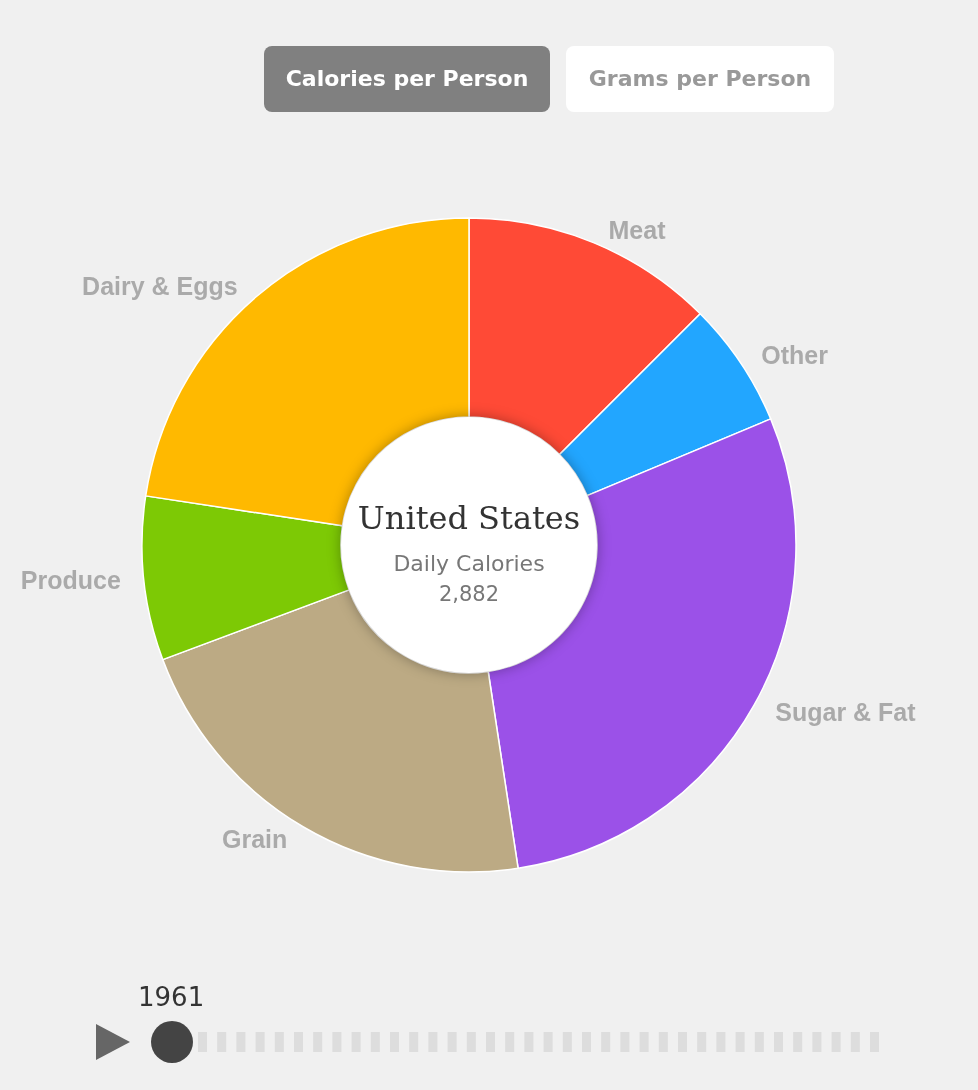 This screenshot has height=1090, width=978. I want to click on slice-label: Other, so click(795, 355).